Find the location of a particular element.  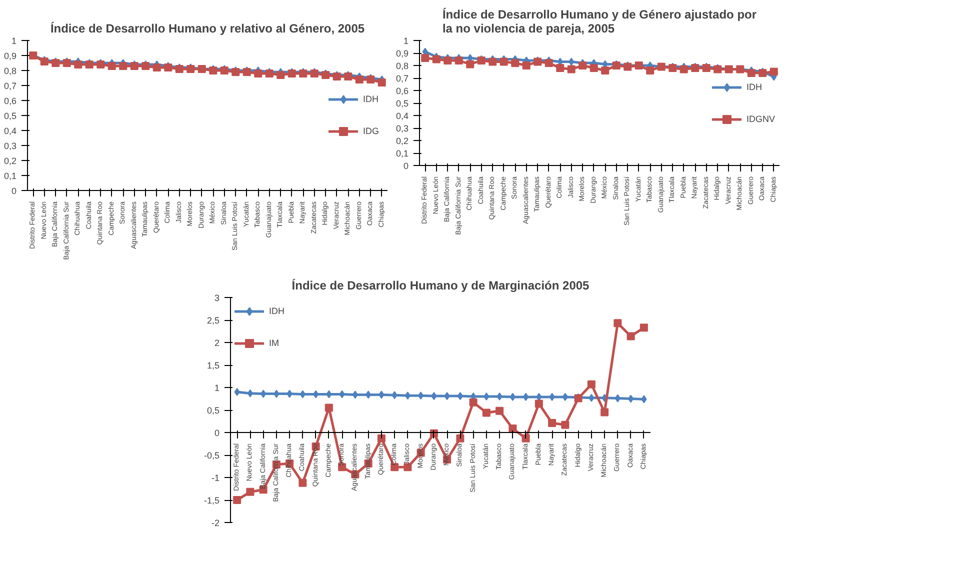

chart-title: Índice de Desarrollo Humano y relativo al Género, 2005 is located at coordinates (207, 29).